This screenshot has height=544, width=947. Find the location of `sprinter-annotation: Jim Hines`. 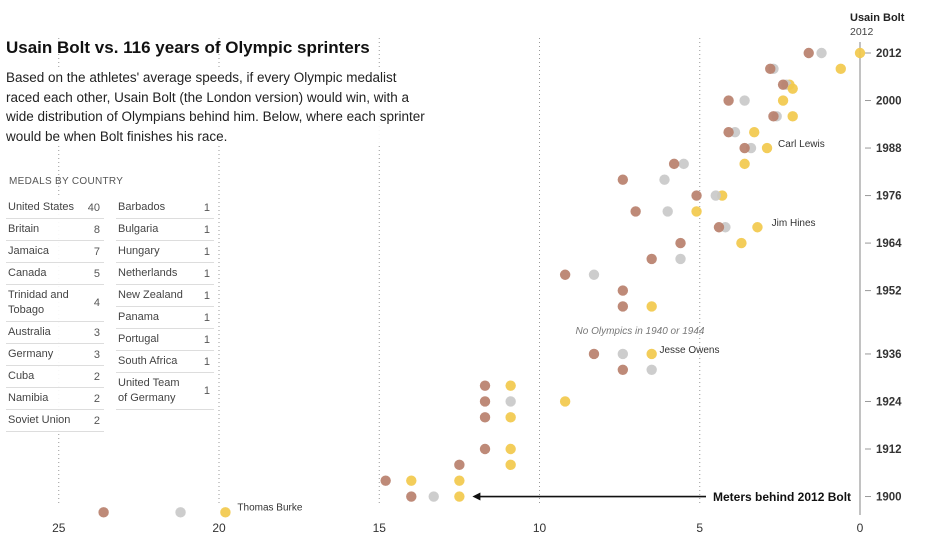

sprinter-annotation: Jim Hines is located at coordinates (794, 223).